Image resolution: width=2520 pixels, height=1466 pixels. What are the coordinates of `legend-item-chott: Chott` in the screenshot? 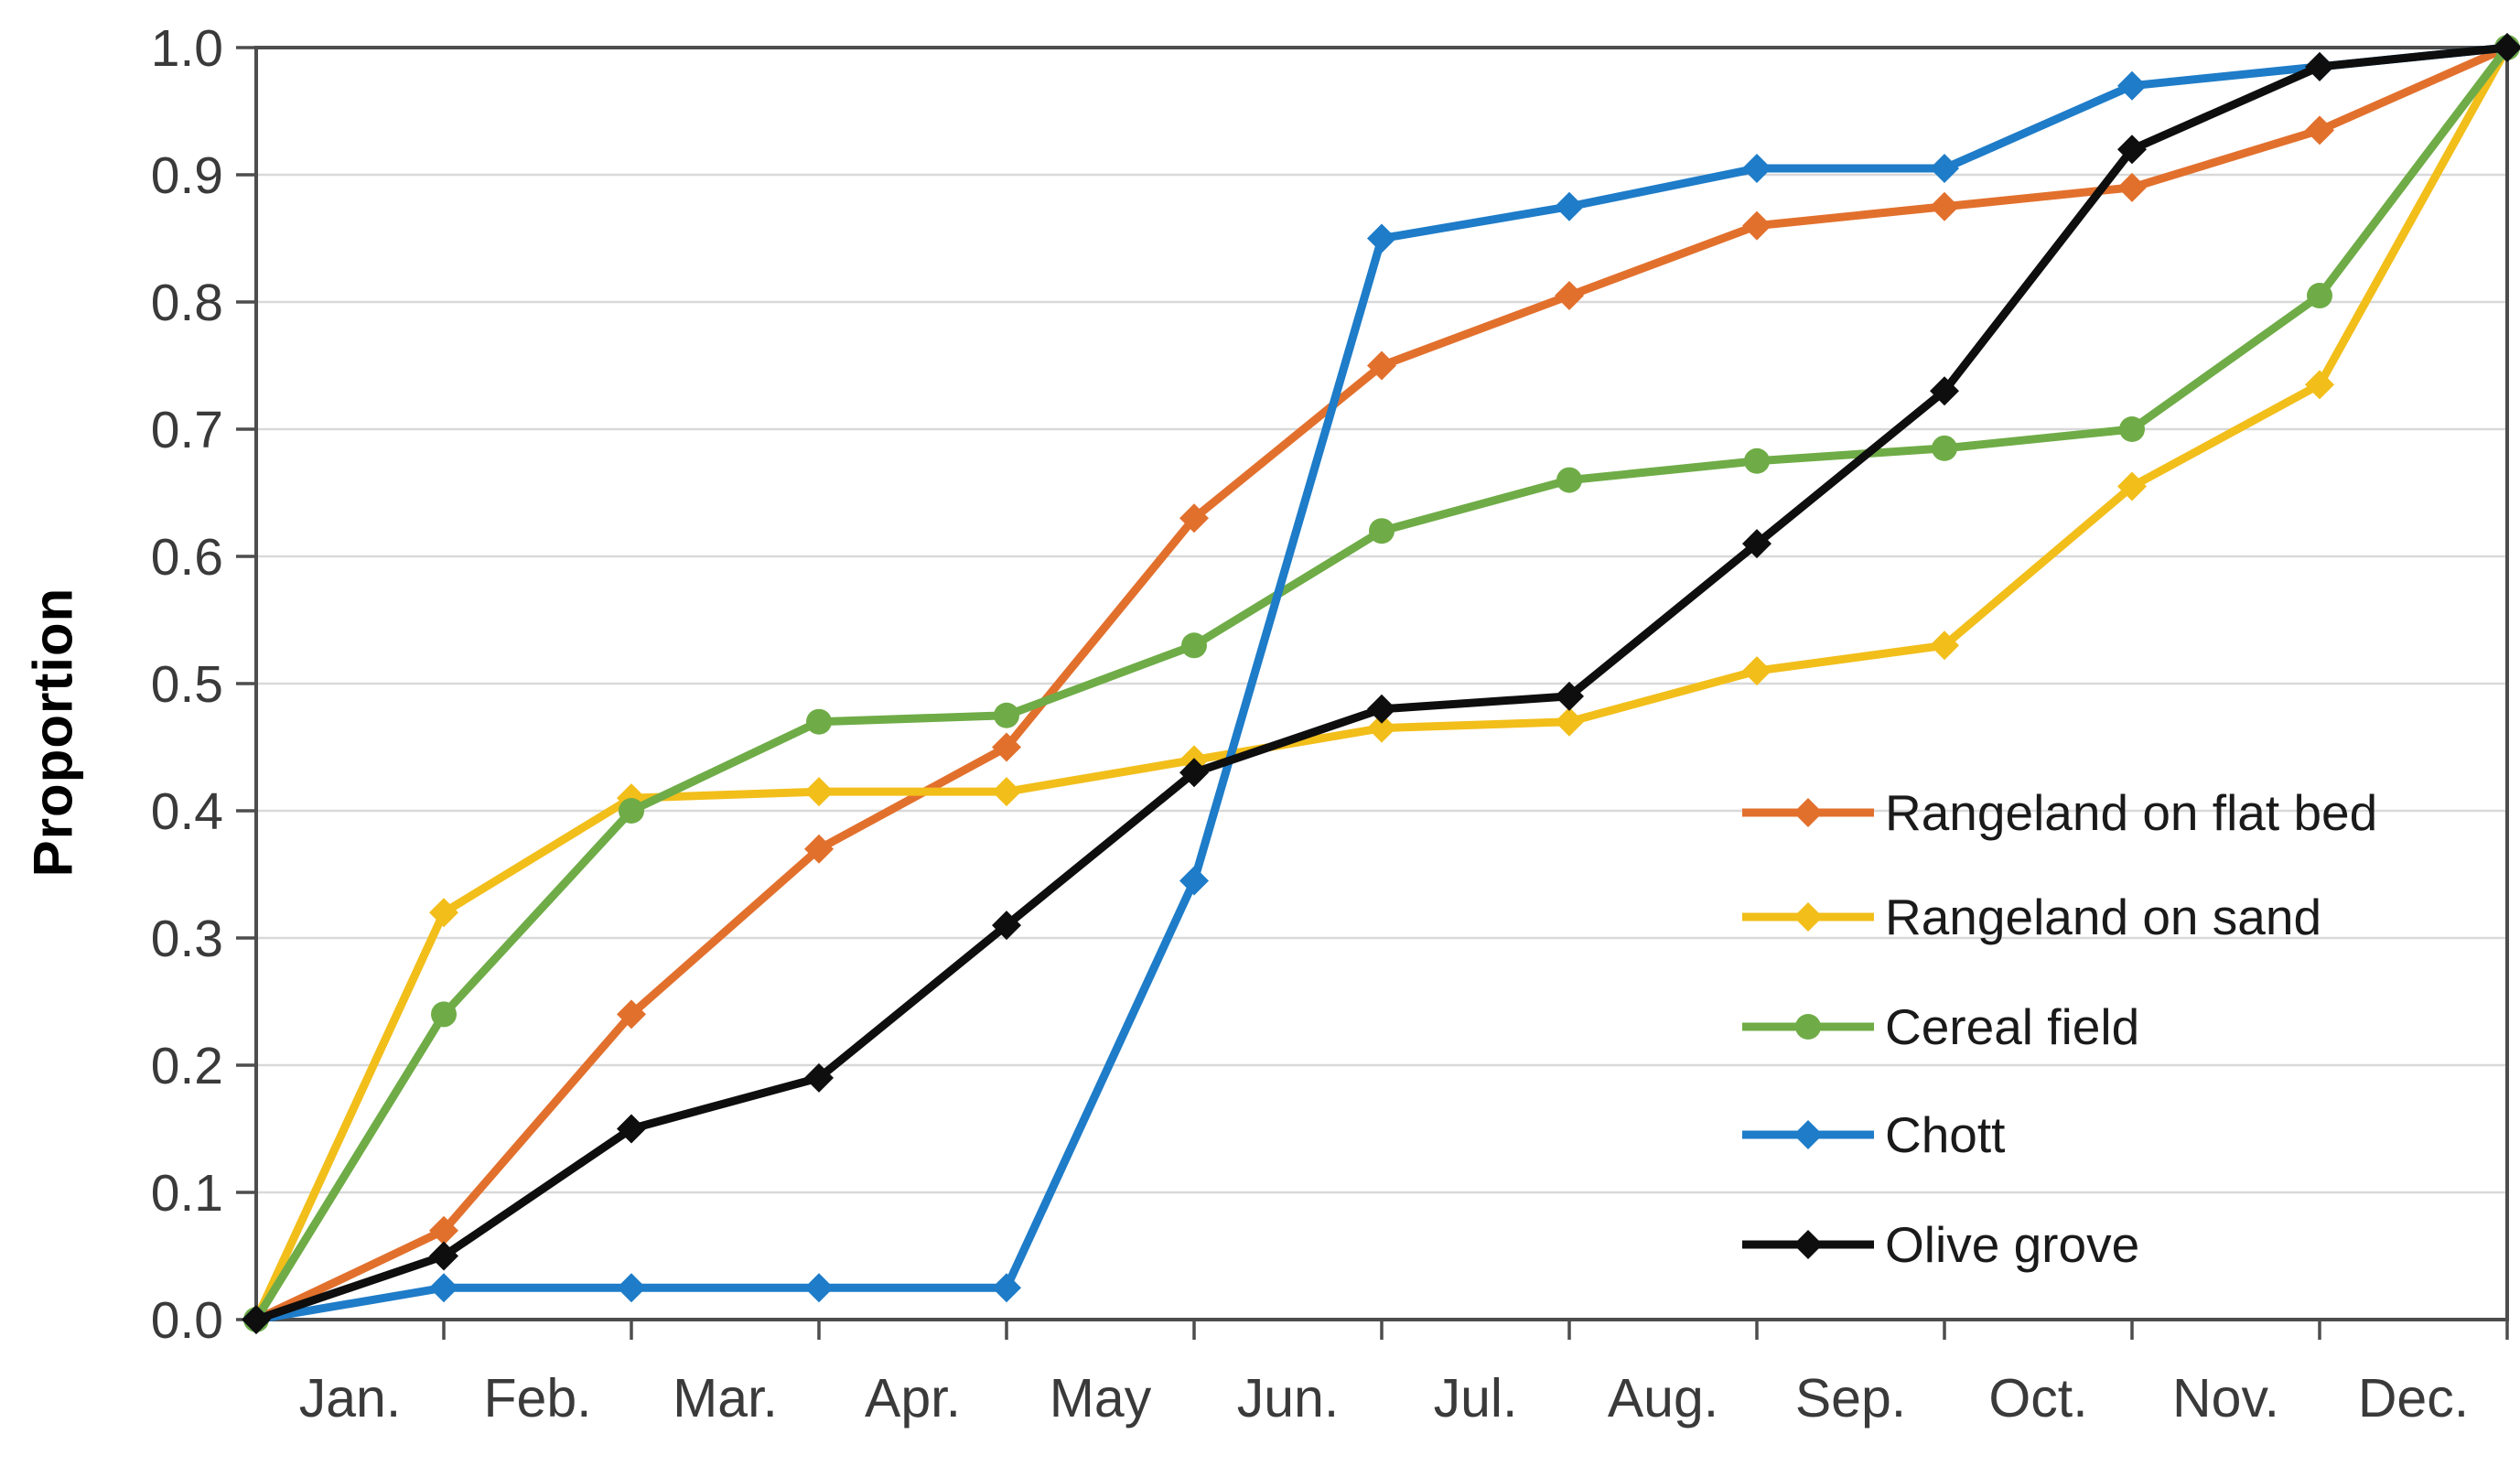 It's located at (1872, 1134).